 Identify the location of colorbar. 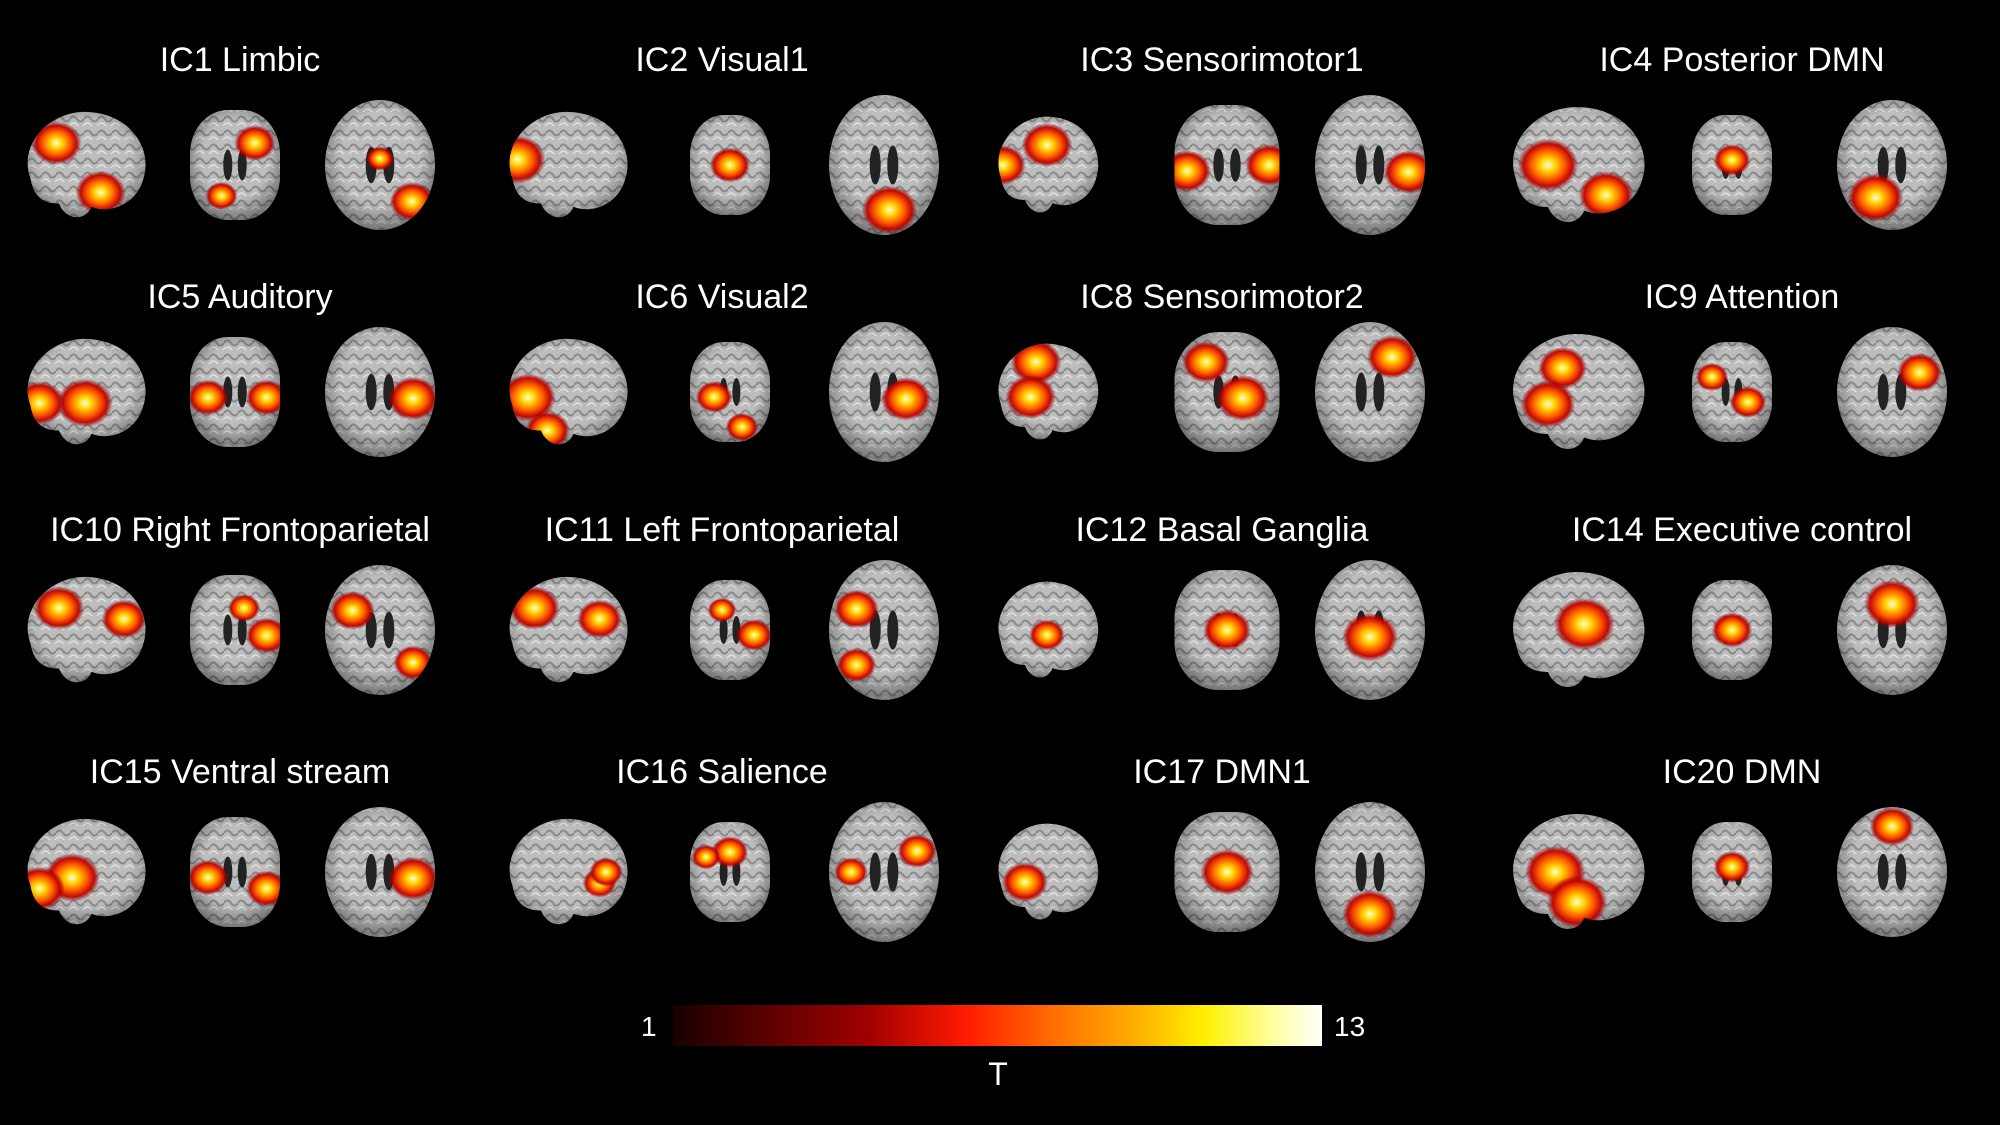
(997, 1025).